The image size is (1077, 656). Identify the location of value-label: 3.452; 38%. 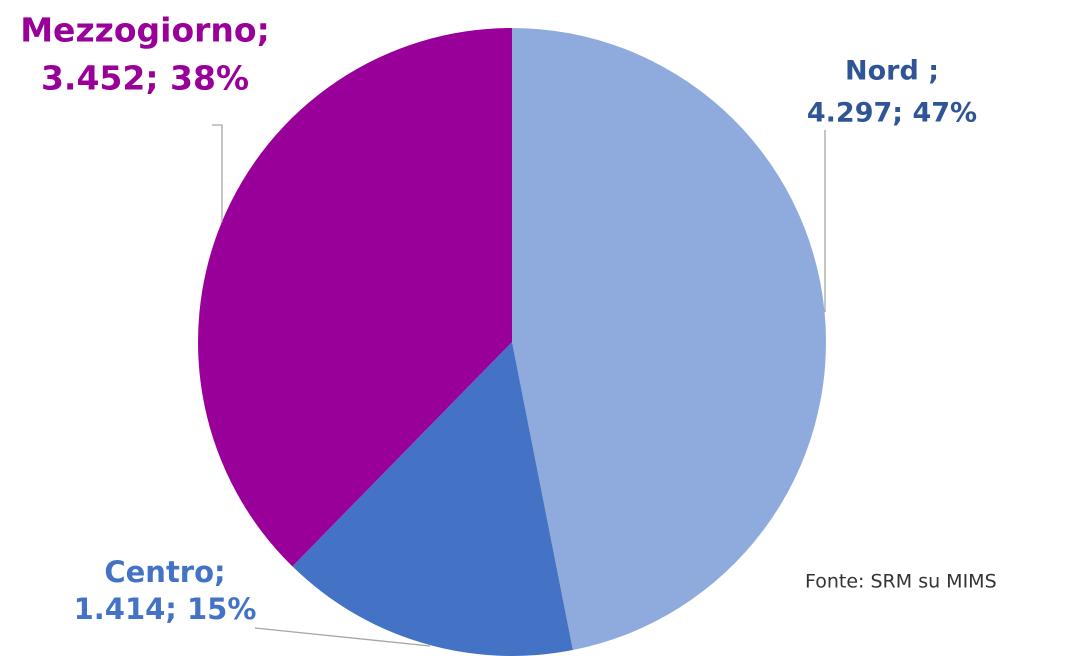
(145, 78).